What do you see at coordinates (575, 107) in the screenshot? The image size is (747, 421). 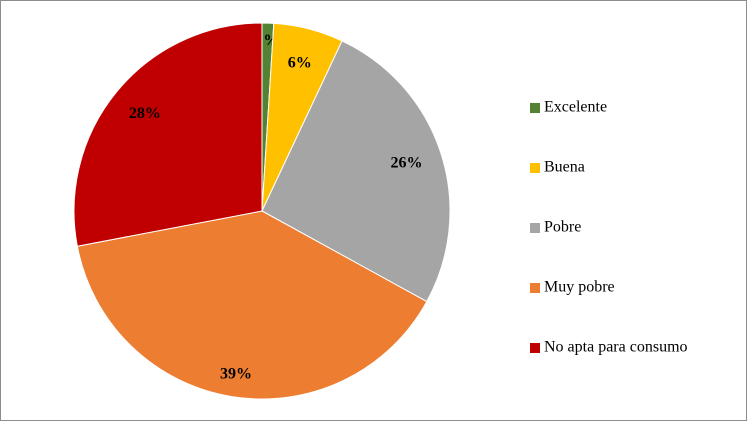 I see `legend-label: Excelente` at bounding box center [575, 107].